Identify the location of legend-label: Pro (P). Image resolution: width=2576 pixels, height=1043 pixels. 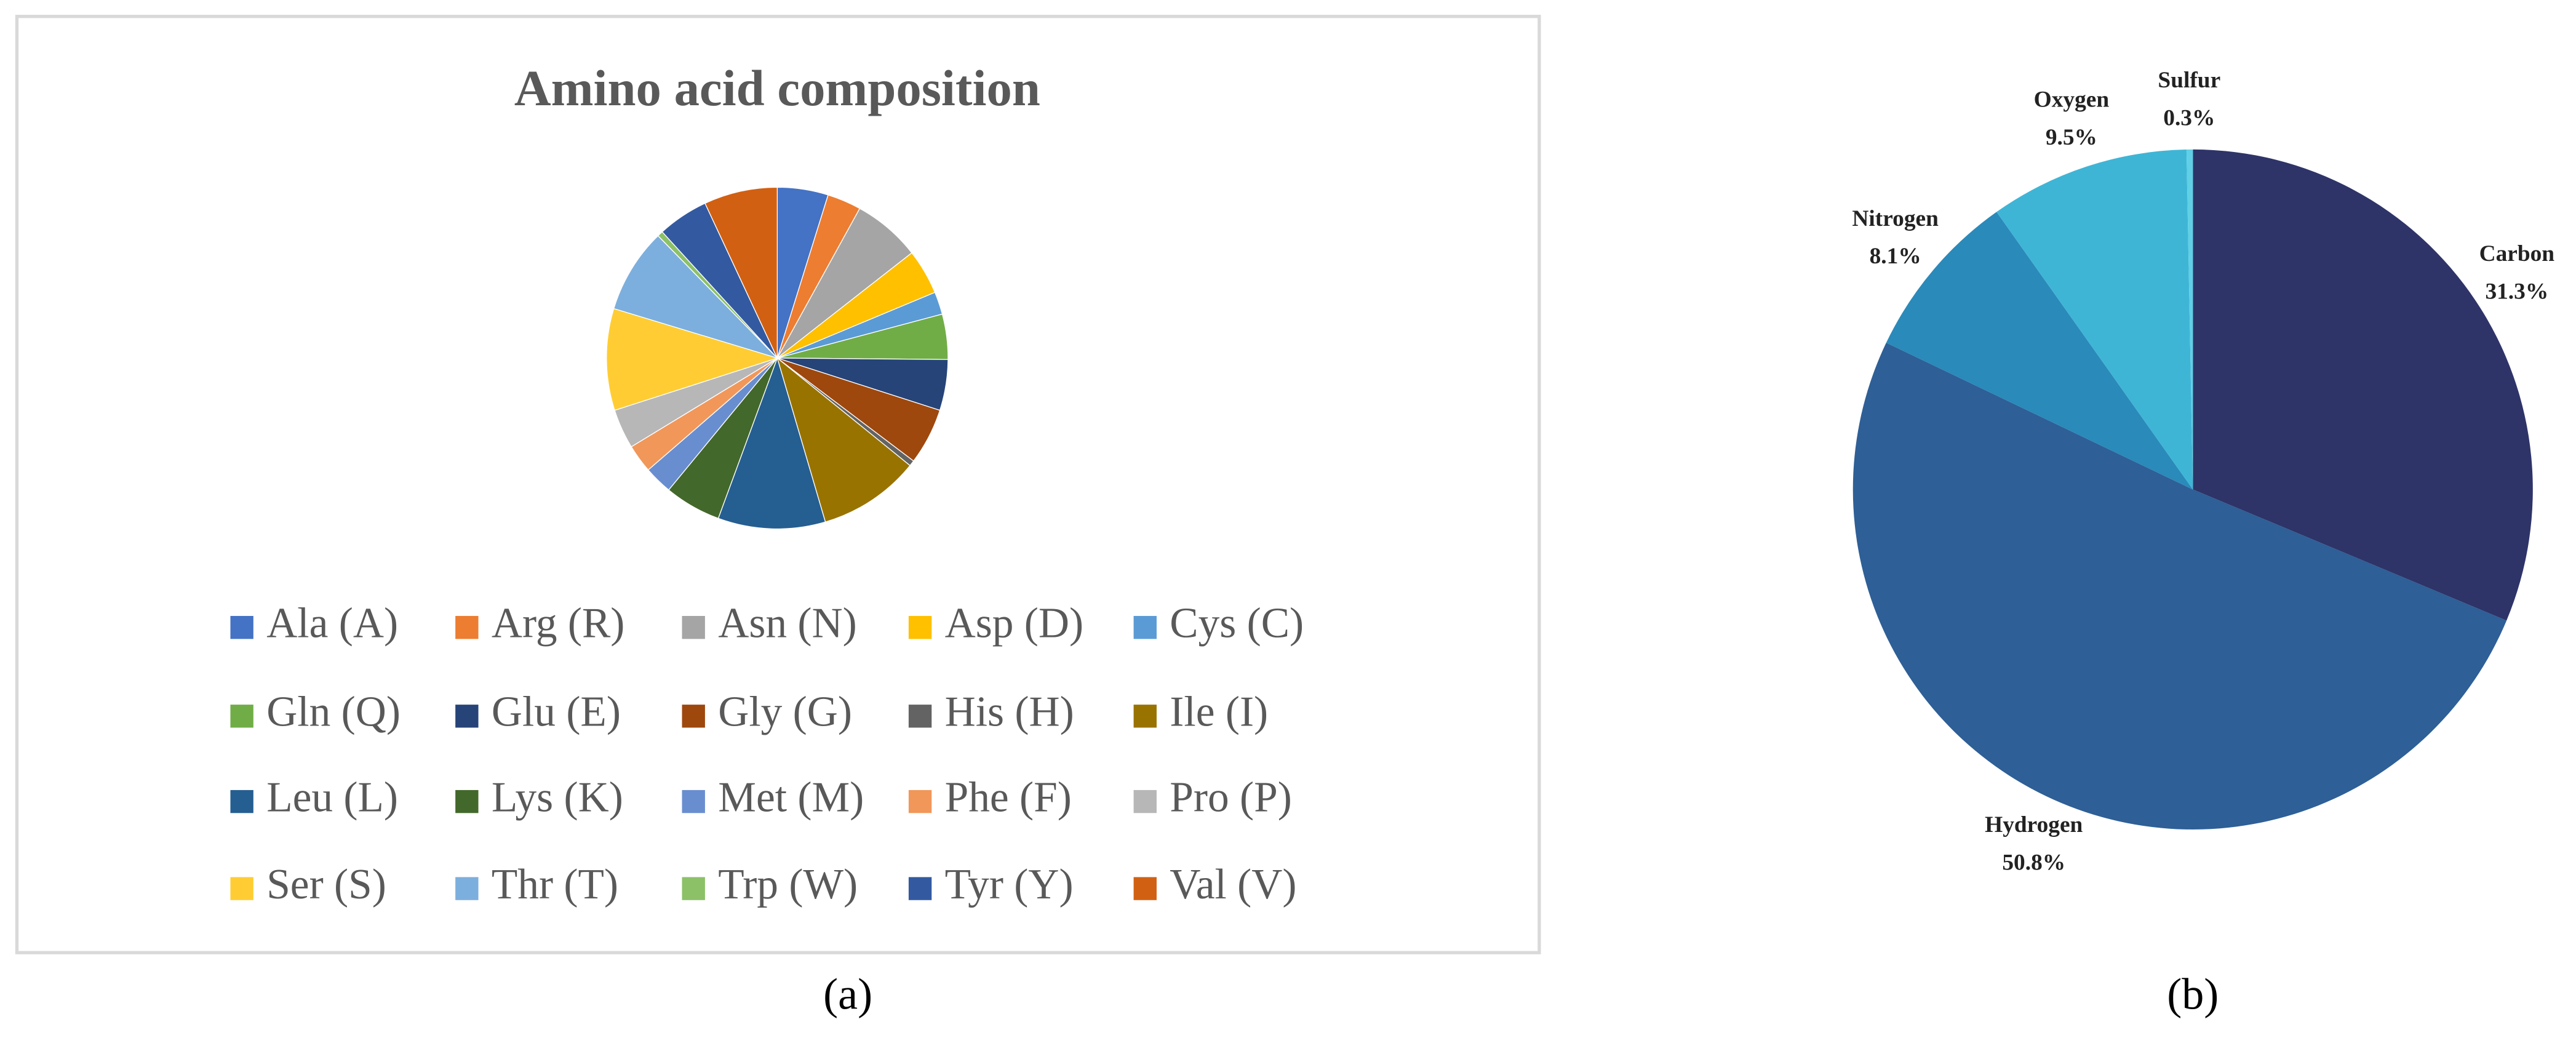
(1231, 797).